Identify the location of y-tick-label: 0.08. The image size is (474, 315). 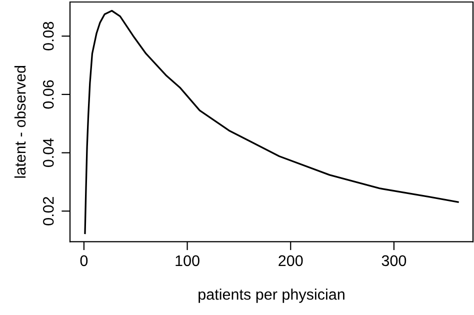
(48, 36).